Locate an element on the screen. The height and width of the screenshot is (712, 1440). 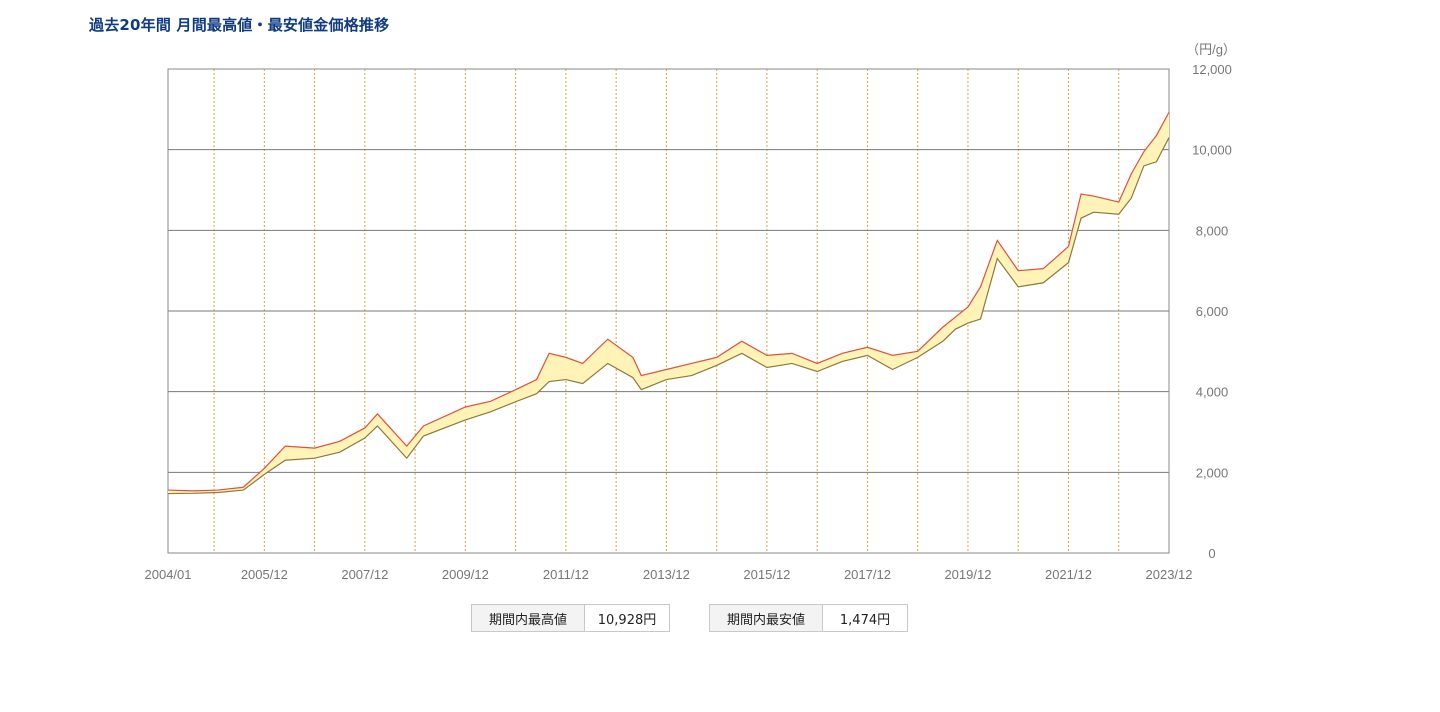
x-tick-label: 2017/12 is located at coordinates (867, 574).